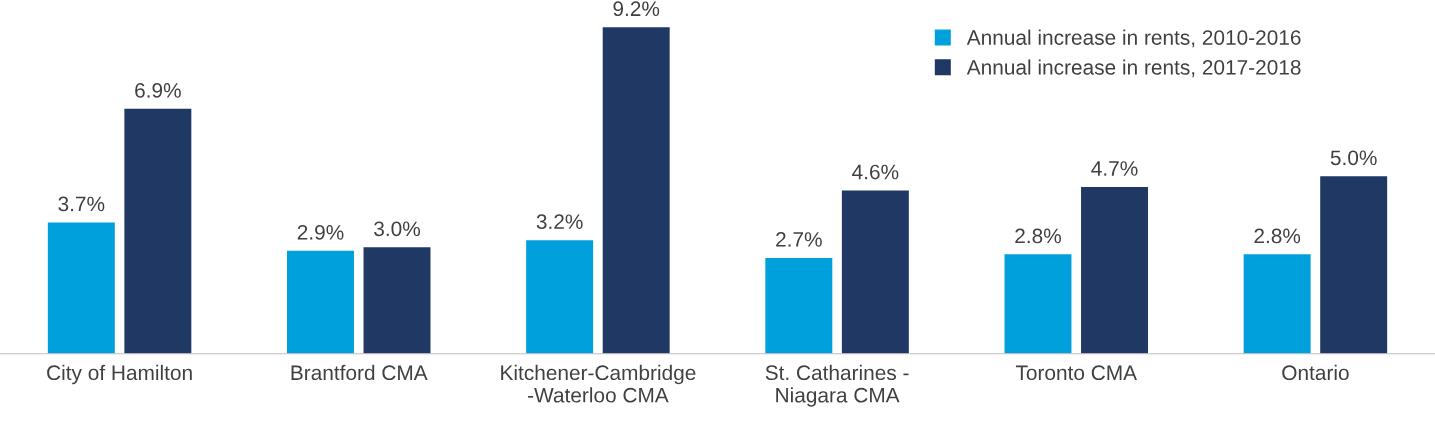 This screenshot has height=434, width=1435. What do you see at coordinates (119, 374) in the screenshot?
I see `x-tick-label: City of Hamilton` at bounding box center [119, 374].